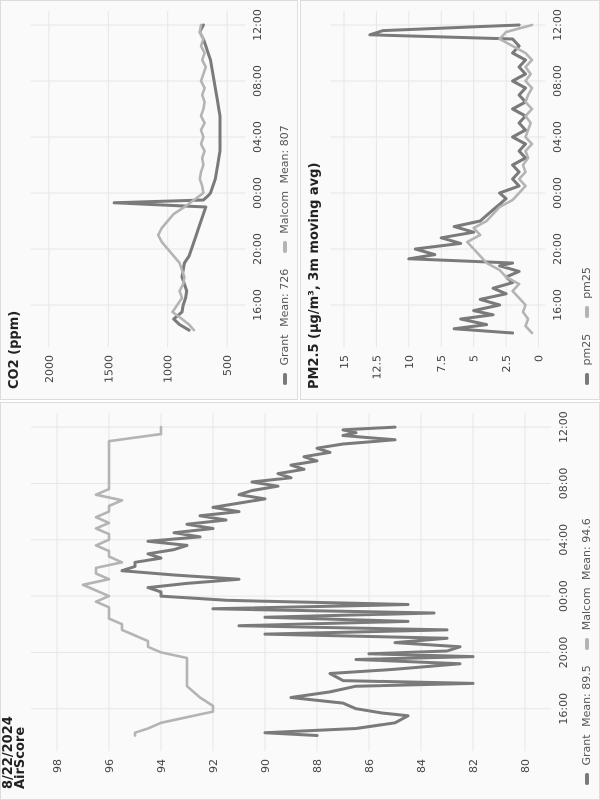 The height and width of the screenshot is (800, 600). I want to click on pm25-legend-item-1: pm25, so click(586, 362).